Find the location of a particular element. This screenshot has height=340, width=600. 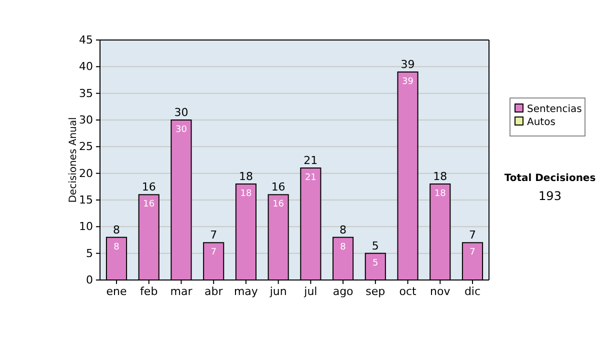

y-tick-label: 35 is located at coordinates (86, 93).